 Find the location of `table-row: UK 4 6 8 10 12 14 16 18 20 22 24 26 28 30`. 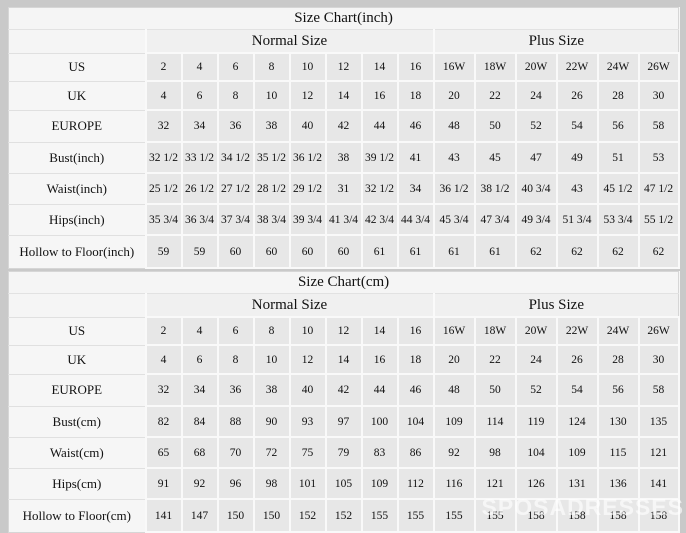

table-row: UK 4 6 8 10 12 14 16 18 20 22 24 26 28 30 is located at coordinates (344, 359).